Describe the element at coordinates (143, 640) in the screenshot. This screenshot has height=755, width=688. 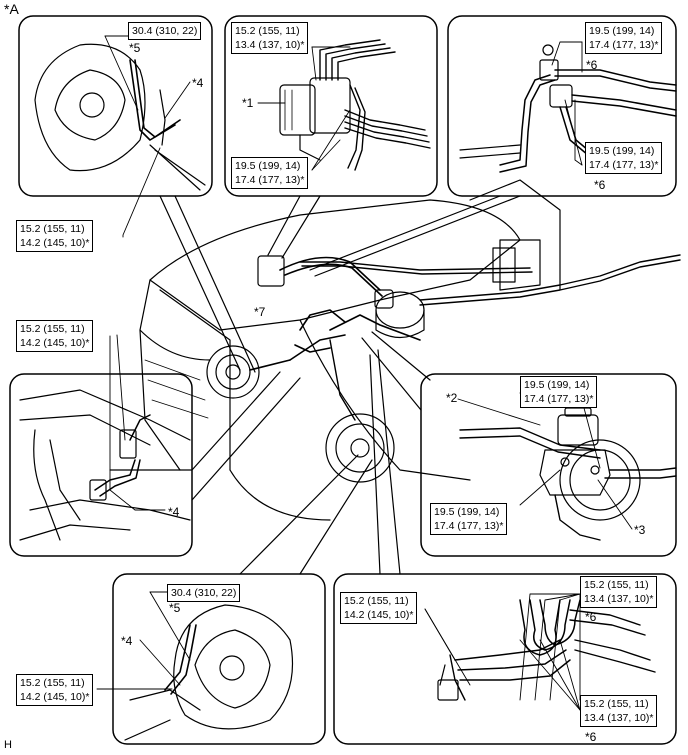
I see `panel-6-leaders` at that location.